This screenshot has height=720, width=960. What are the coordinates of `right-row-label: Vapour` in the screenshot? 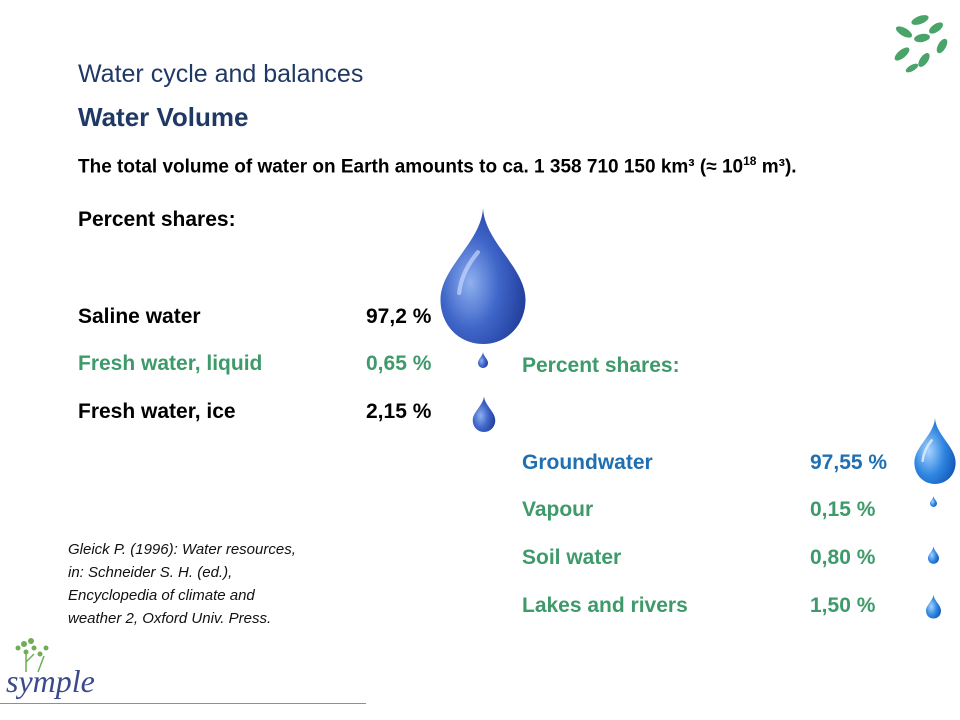 It's located at (558, 509).